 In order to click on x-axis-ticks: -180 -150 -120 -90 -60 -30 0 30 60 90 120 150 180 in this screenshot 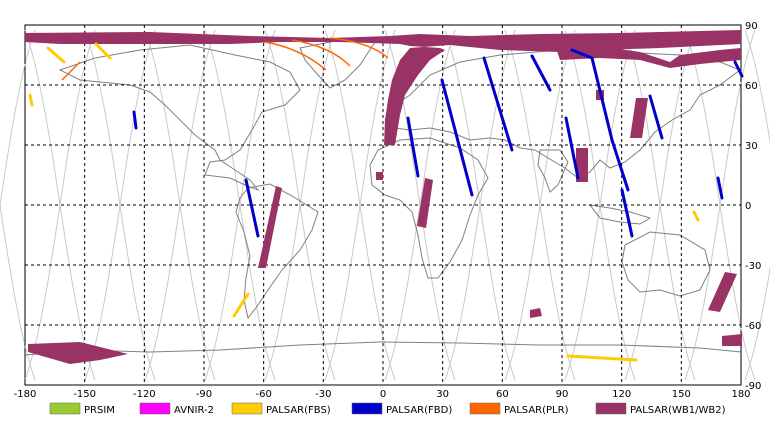, I will do `click(382, 394)`.